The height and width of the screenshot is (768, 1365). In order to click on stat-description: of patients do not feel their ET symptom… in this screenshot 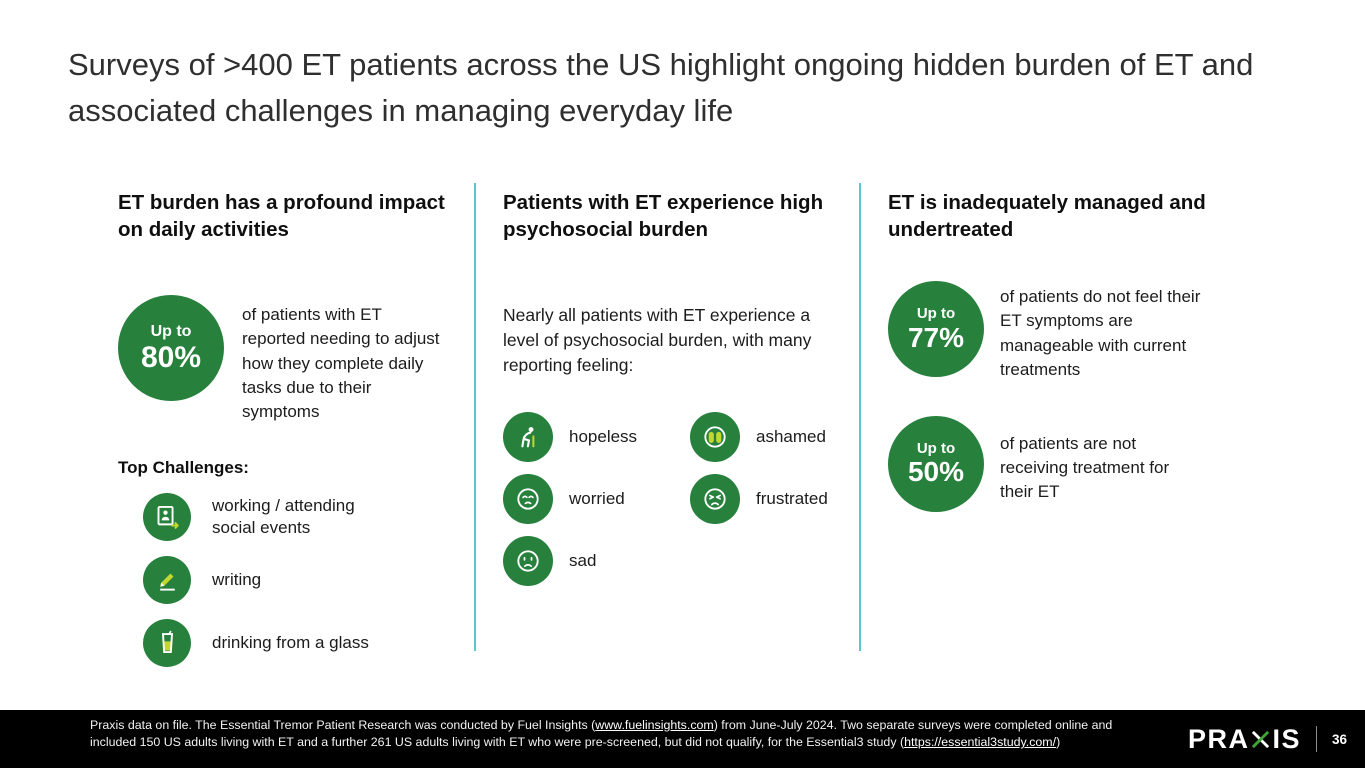, I will do `click(1100, 333)`.